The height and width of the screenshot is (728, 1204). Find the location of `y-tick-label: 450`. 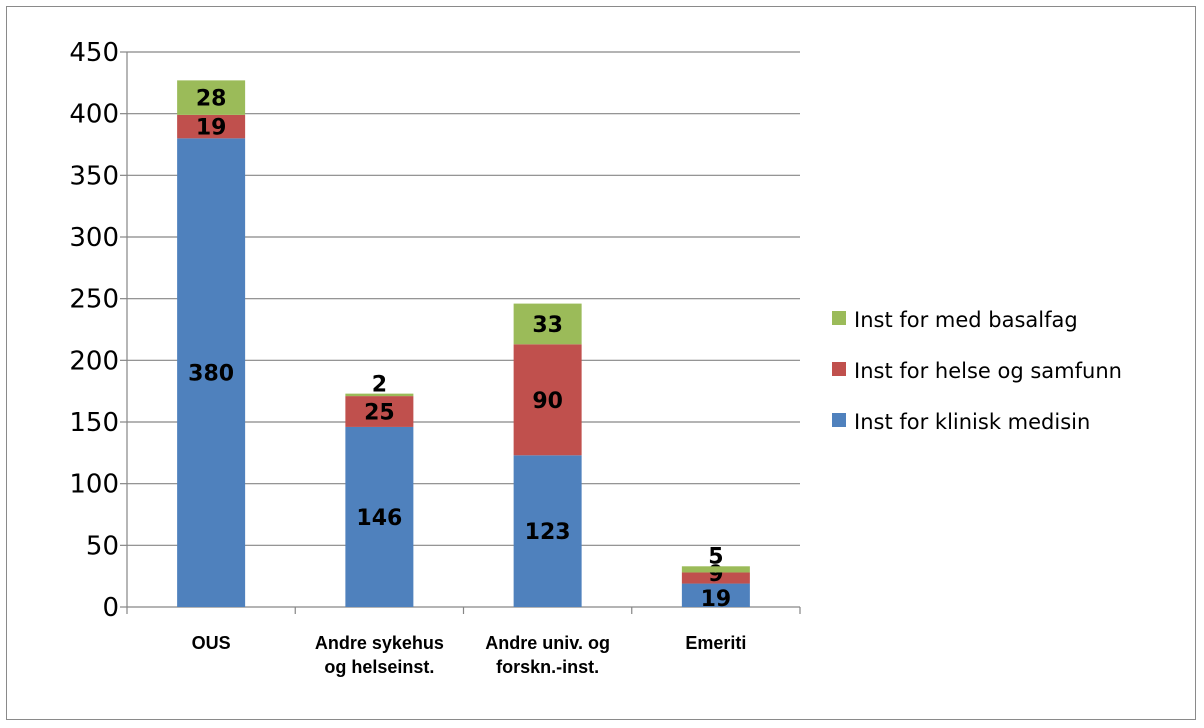

y-tick-label: 450 is located at coordinates (94, 53).